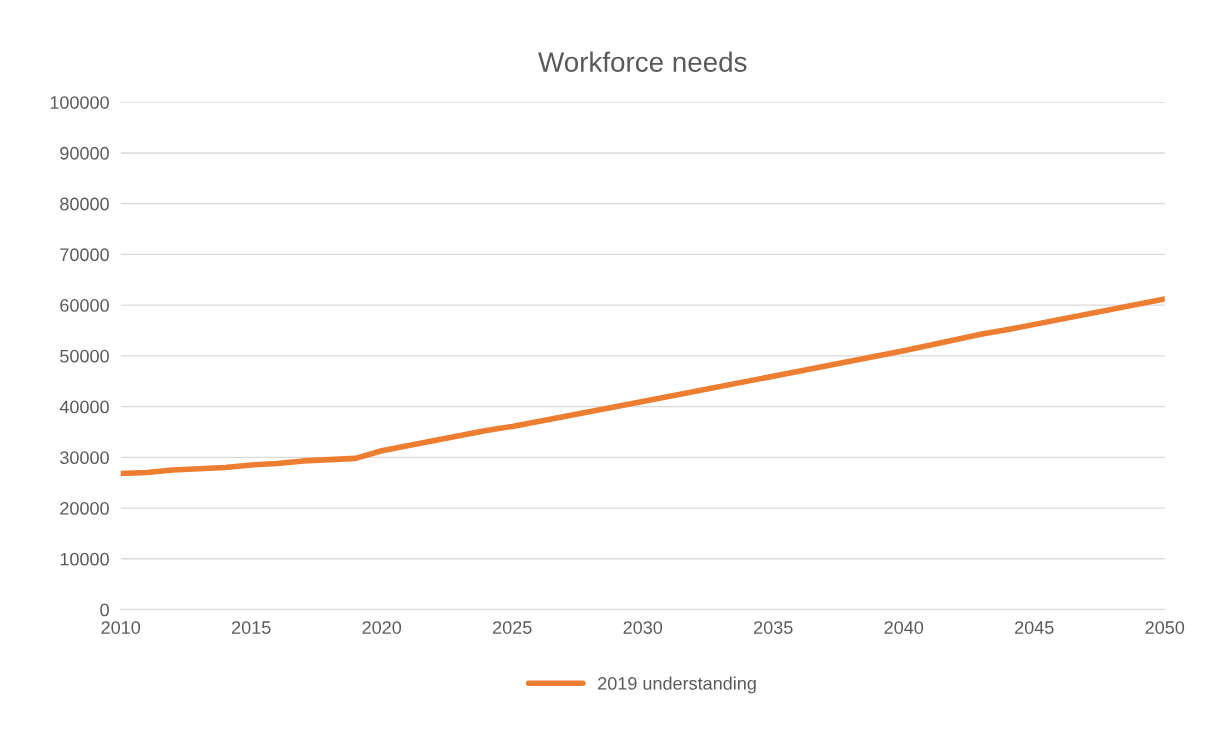  I want to click on x-tick-label: 2040, so click(904, 627).